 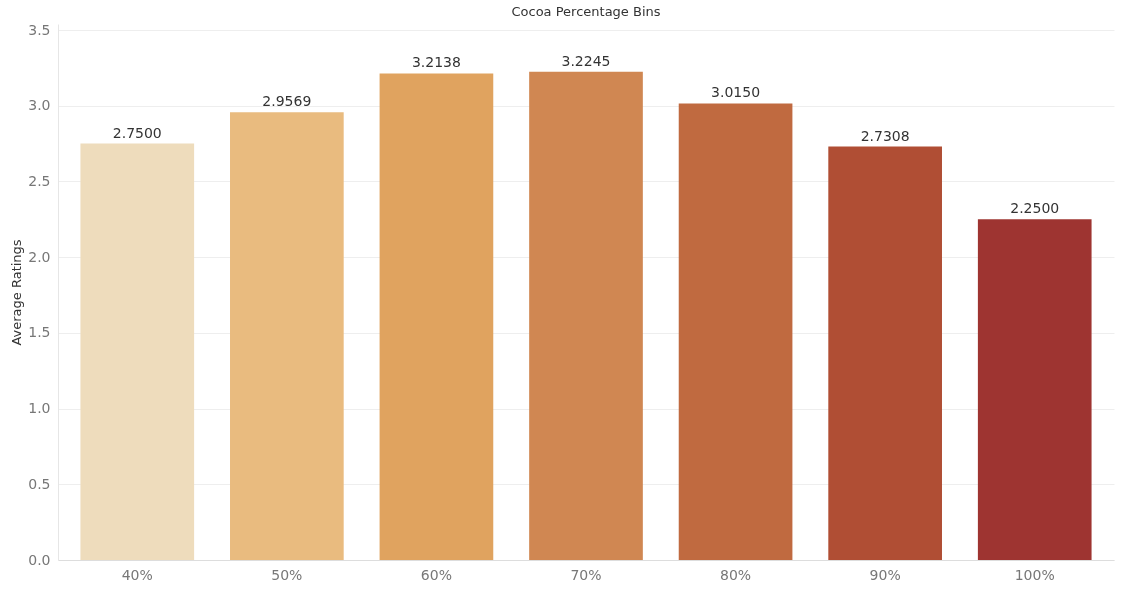 I want to click on y-tick-label: 2.0, so click(x=39, y=256).